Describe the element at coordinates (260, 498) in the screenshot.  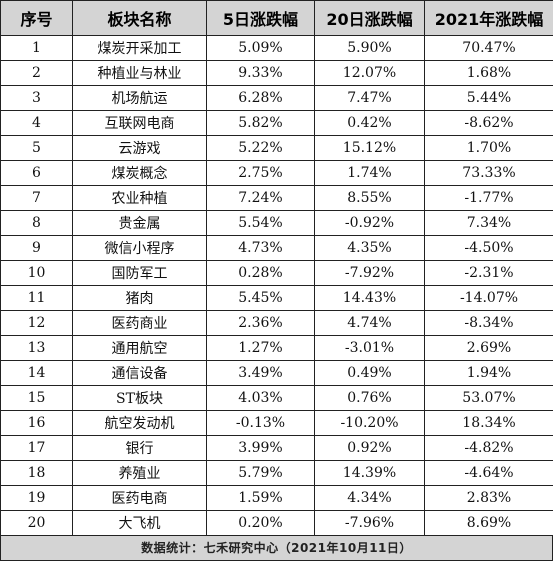
I see `cell-5day-change: 1.59%` at that location.